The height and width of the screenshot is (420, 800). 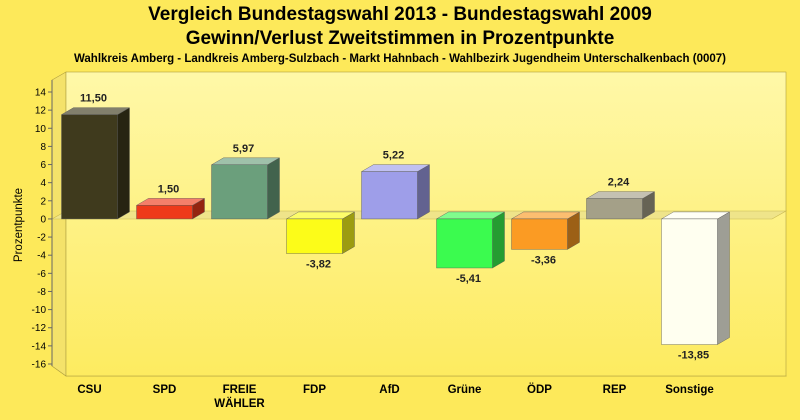 I want to click on x-tick-label: Sonstige, so click(x=689, y=390).